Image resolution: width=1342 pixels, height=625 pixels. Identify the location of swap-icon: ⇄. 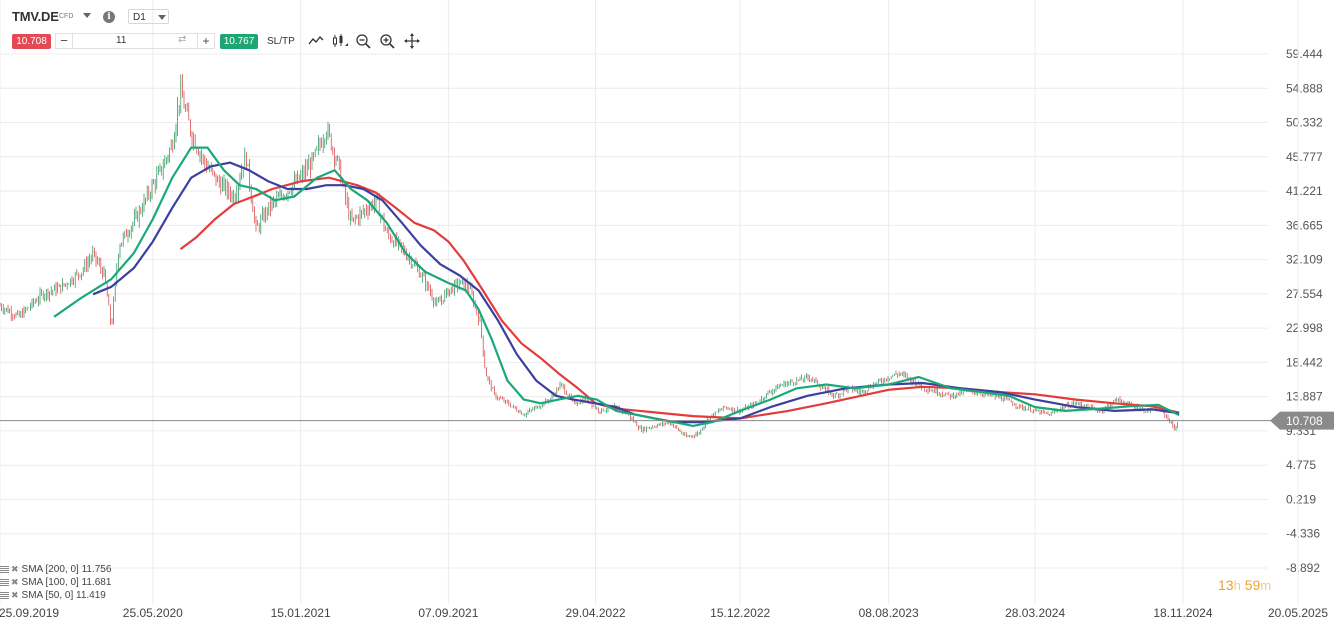
(182, 39).